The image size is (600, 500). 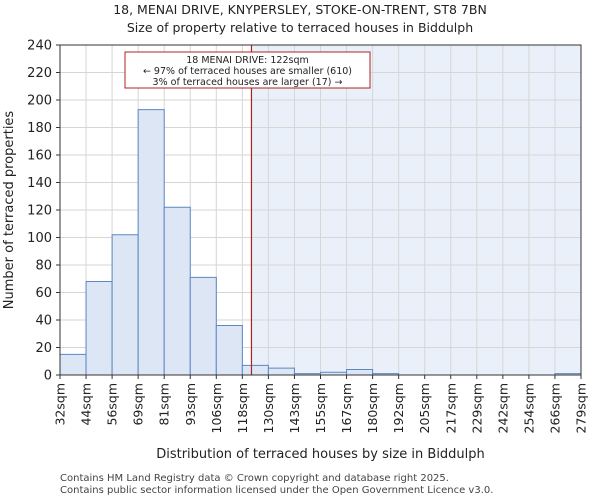 I want to click on x-tick-label: 56sqm, so click(x=112, y=404).